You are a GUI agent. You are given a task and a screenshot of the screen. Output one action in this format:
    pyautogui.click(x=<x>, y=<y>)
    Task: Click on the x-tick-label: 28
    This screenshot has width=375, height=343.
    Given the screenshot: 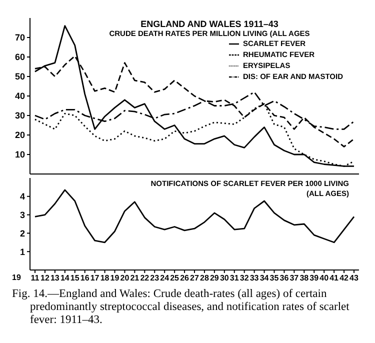 What is the action you would take?
    pyautogui.click(x=205, y=278)
    